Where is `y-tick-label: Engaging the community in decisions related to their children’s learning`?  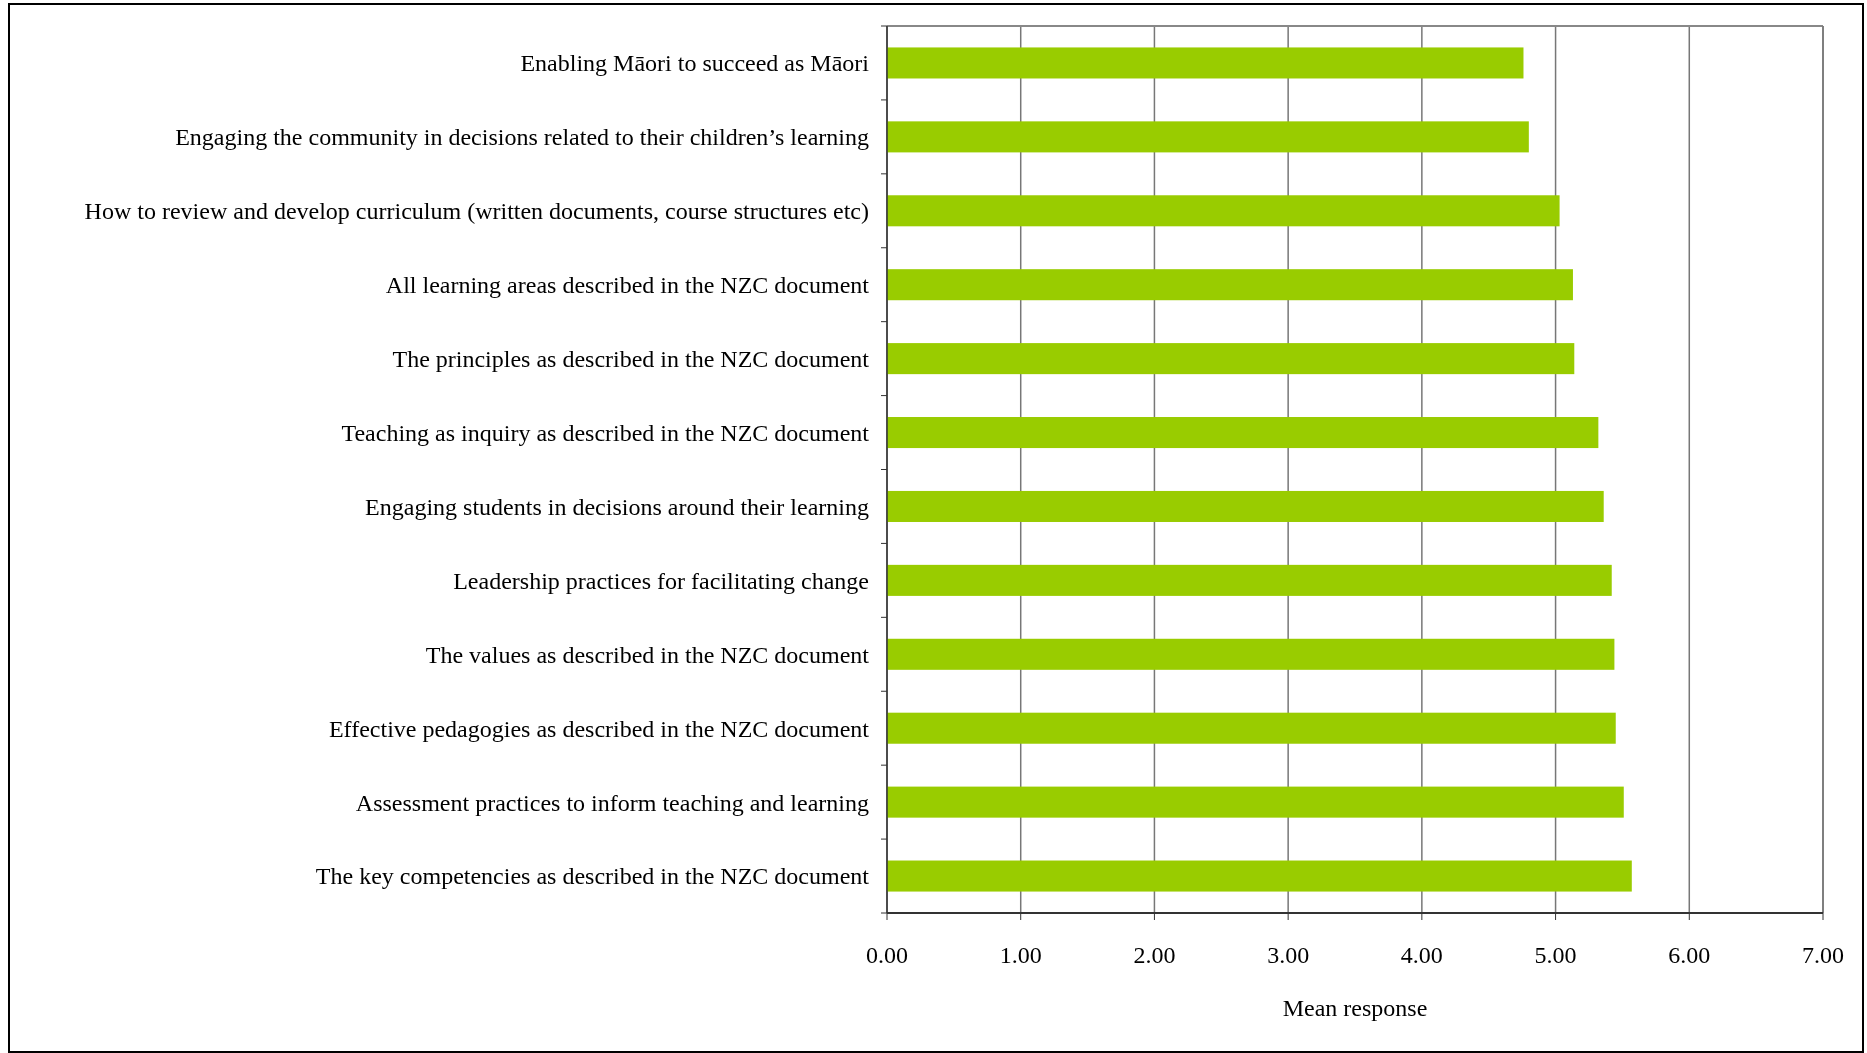 y-tick-label: Engaging the community in decisions related to their children’s learning is located at coordinates (522, 137).